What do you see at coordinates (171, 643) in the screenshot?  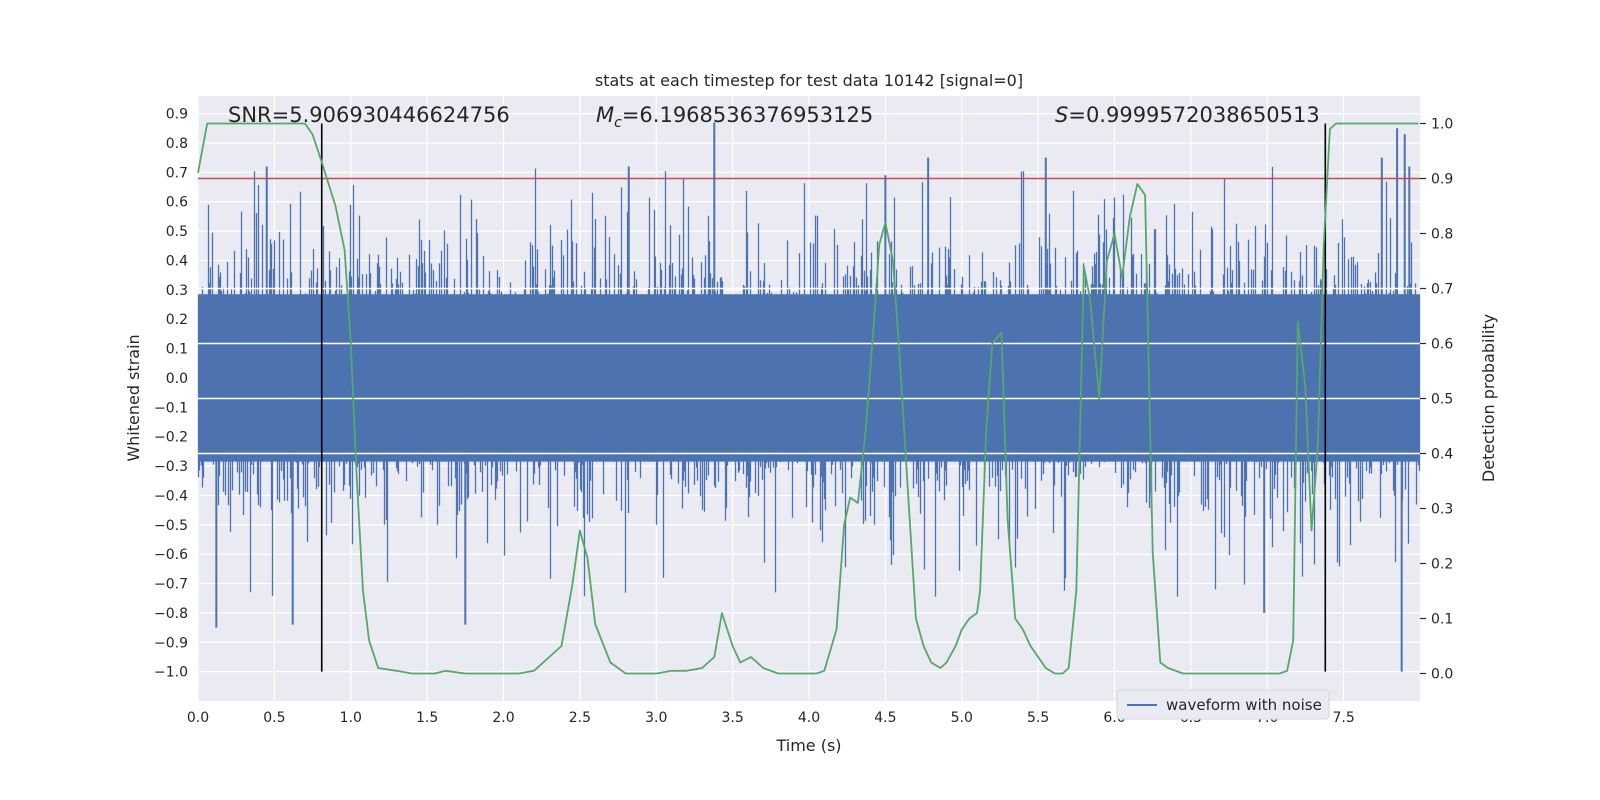 I see `y-tick-label: −0.9` at bounding box center [171, 643].